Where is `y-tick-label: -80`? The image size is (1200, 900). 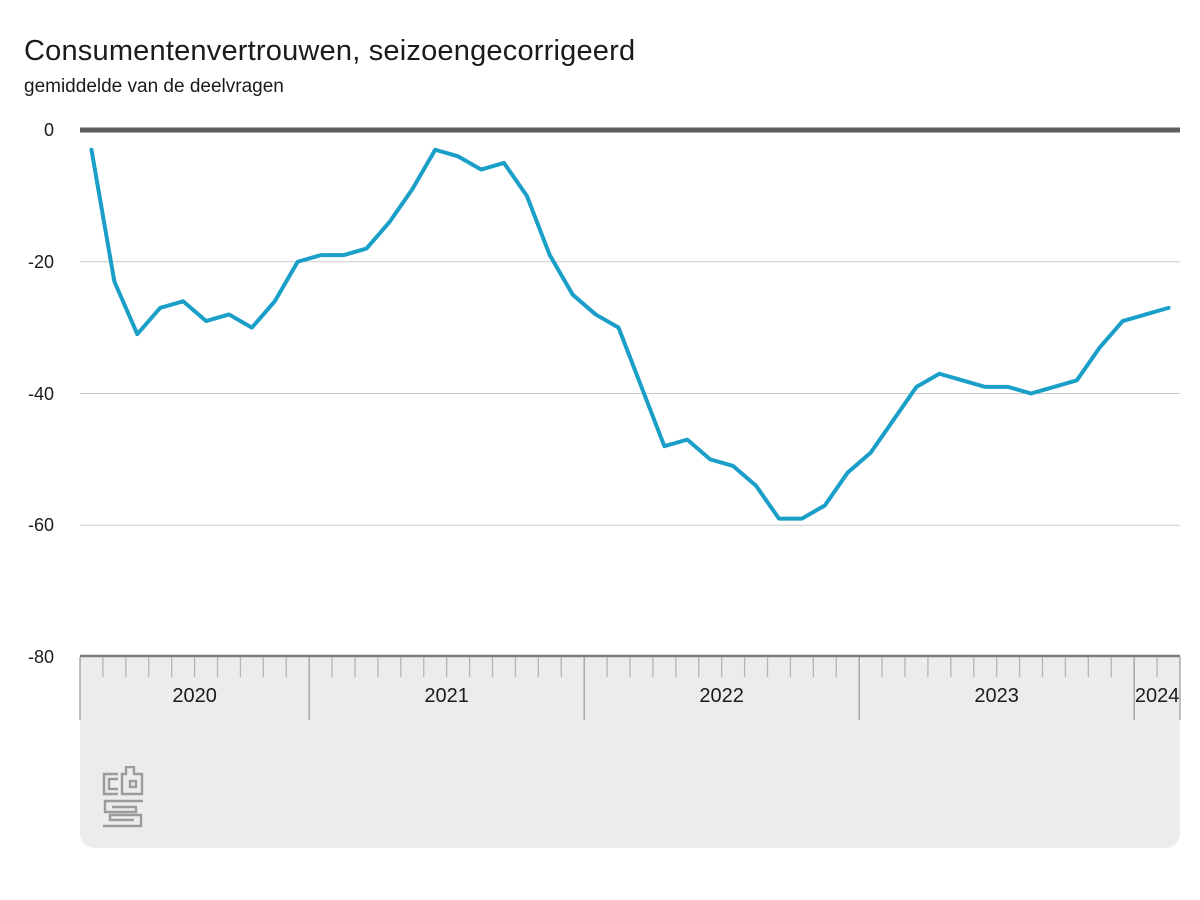
y-tick-label: -80 is located at coordinates (40, 657).